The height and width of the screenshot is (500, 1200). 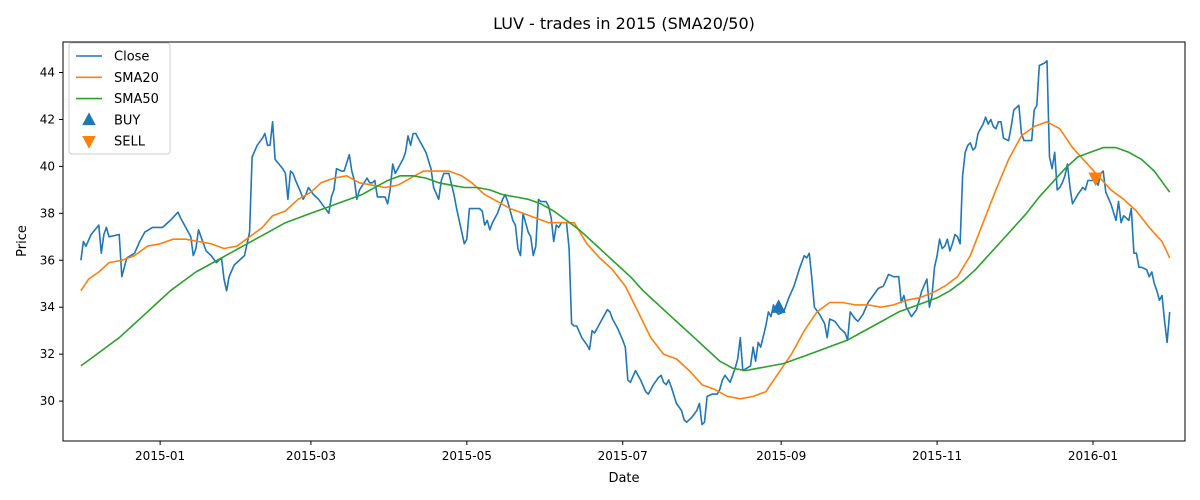 What do you see at coordinates (47, 73) in the screenshot?
I see `y-tick-label: 44` at bounding box center [47, 73].